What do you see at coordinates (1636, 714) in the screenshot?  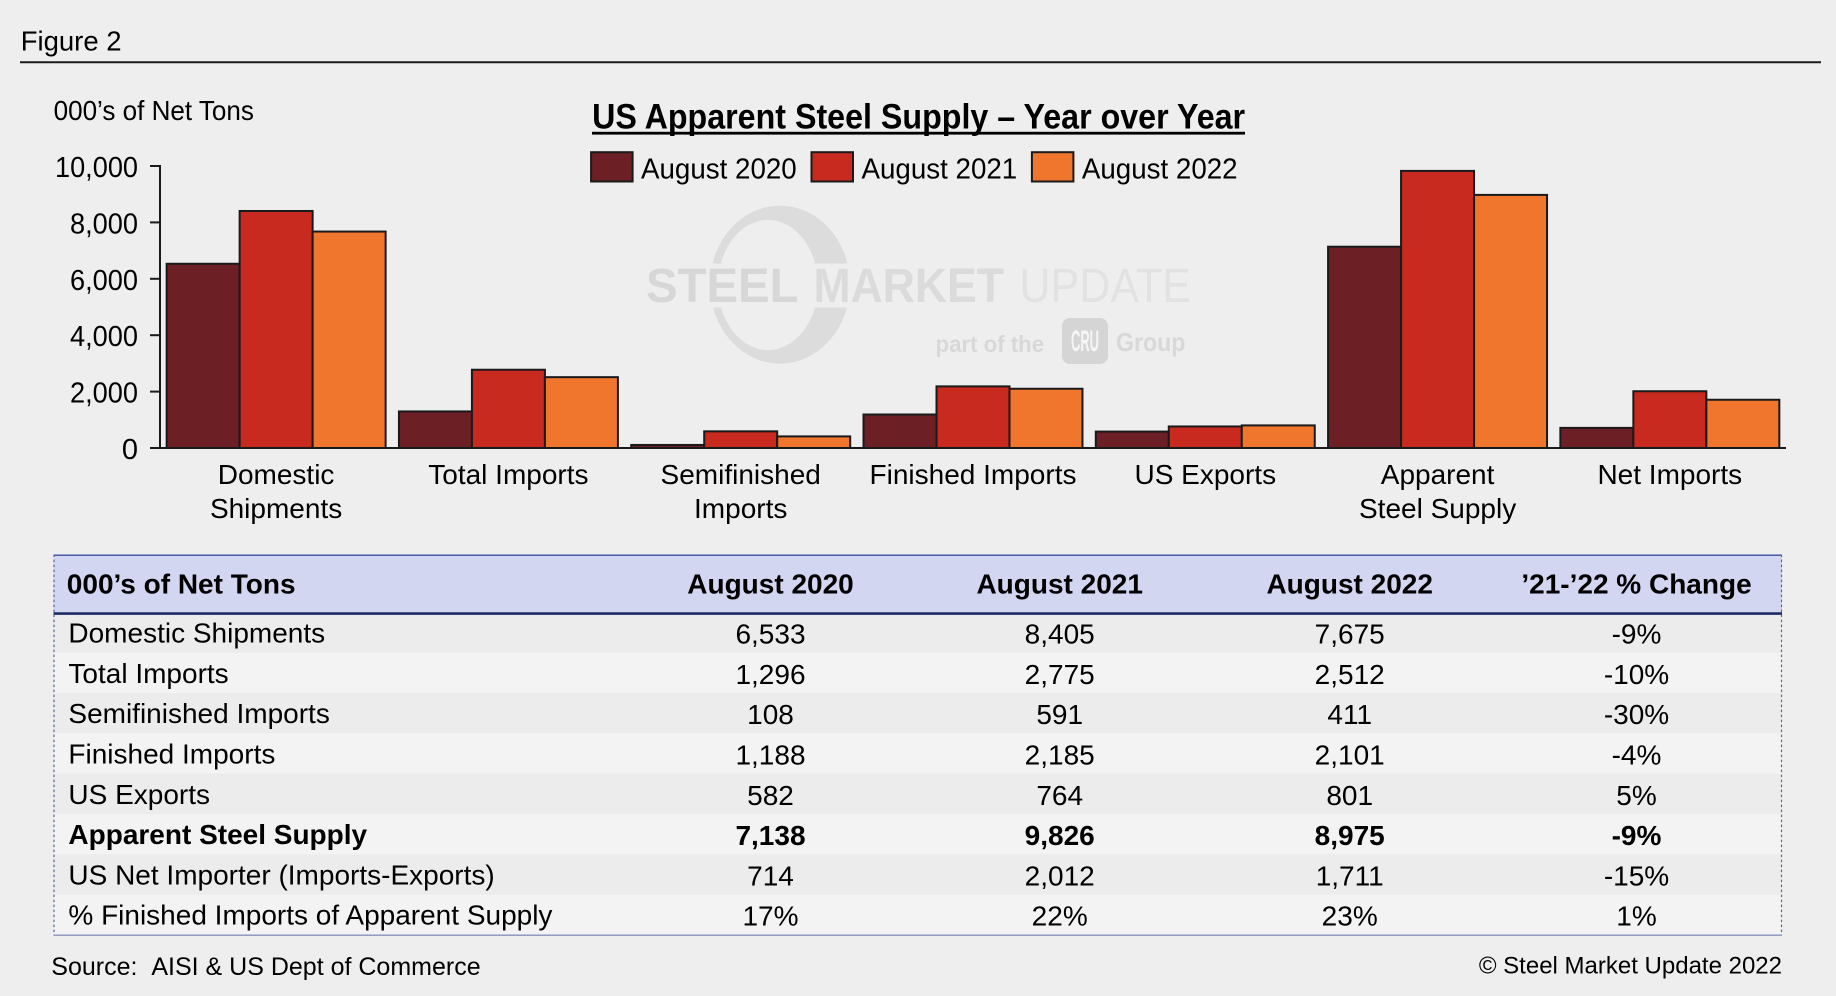 I see `svg-text: -30%` at bounding box center [1636, 714].